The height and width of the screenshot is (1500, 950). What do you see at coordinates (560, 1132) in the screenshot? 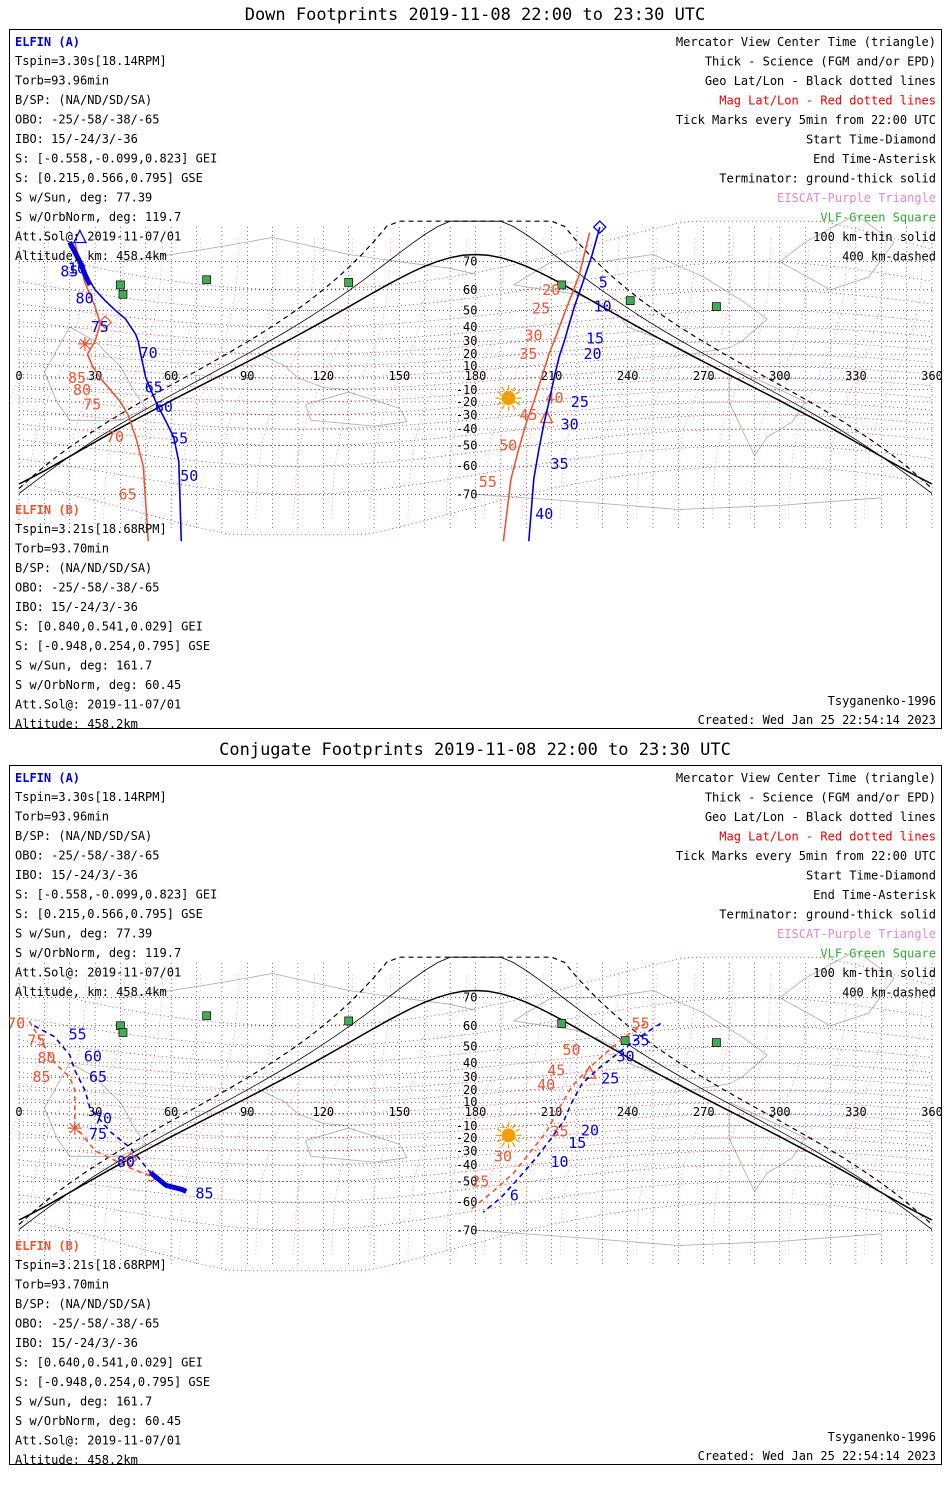
I see `elfin-b-second-pass-tick-label: 35` at bounding box center [560, 1132].